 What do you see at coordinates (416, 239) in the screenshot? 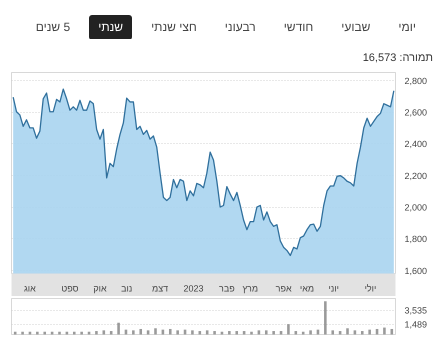
I see `y-tick-label: 1,800` at bounding box center [416, 239].